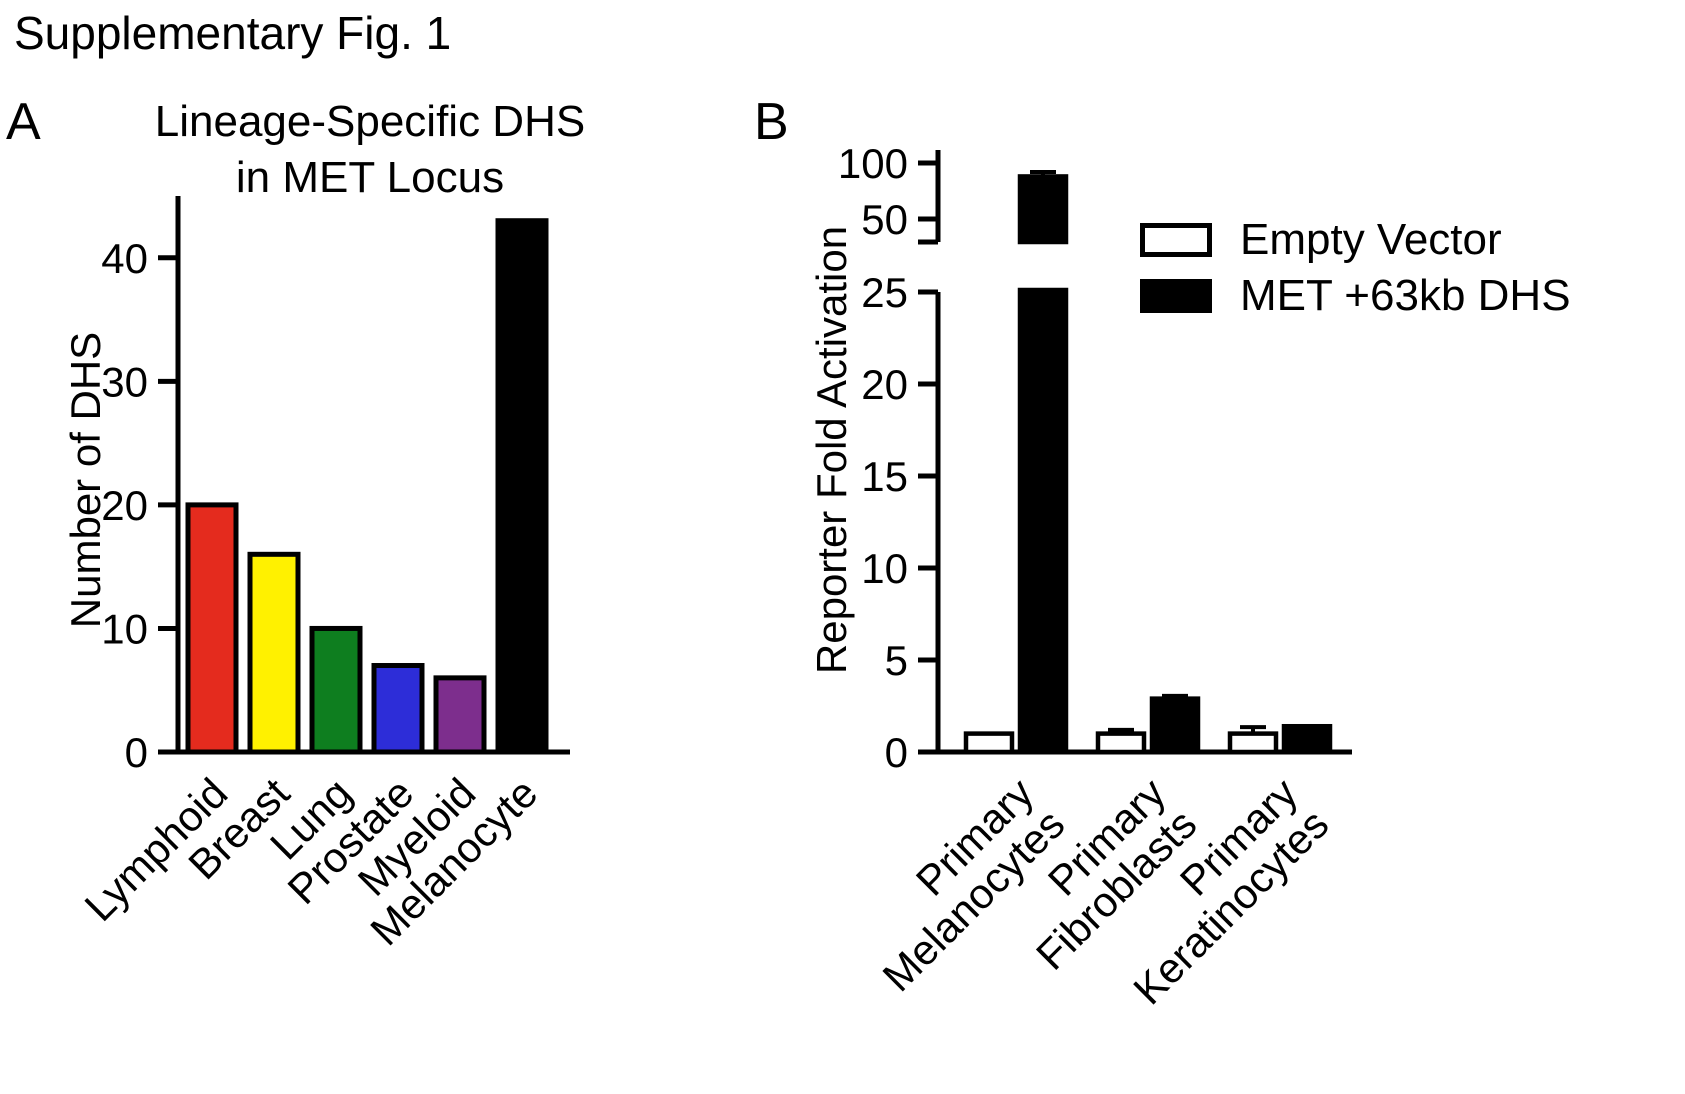 The height and width of the screenshot is (1094, 1685). I want to click on legend-item-empty-vector: Empty Vector, so click(1355, 239).